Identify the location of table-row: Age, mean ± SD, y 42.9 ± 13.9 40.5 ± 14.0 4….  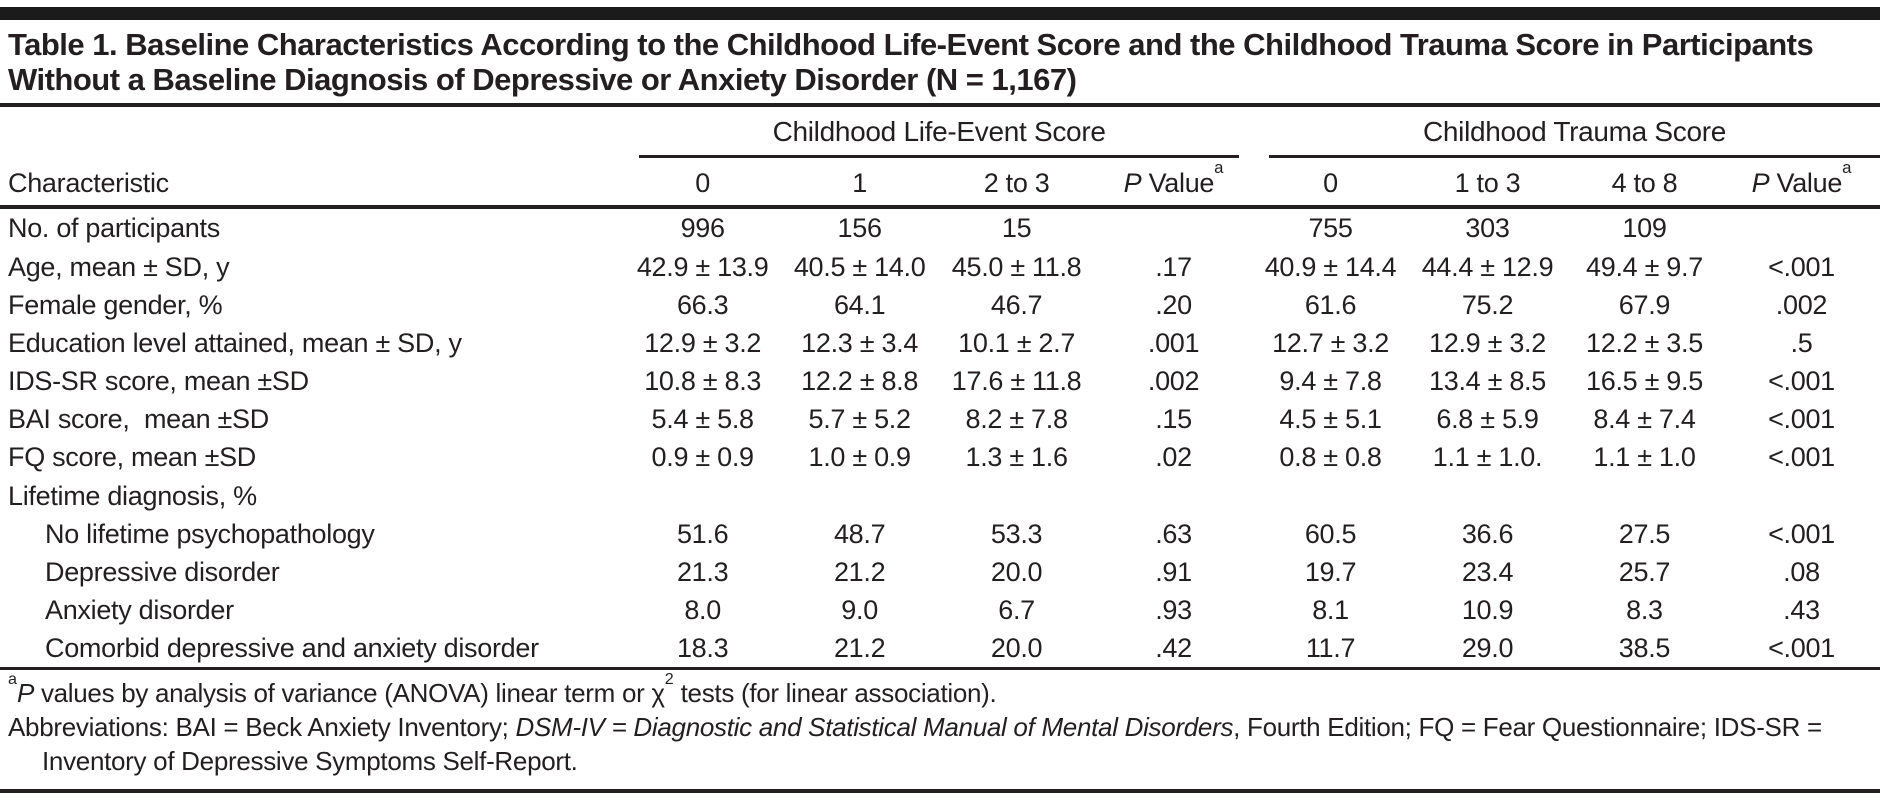
(940, 267).